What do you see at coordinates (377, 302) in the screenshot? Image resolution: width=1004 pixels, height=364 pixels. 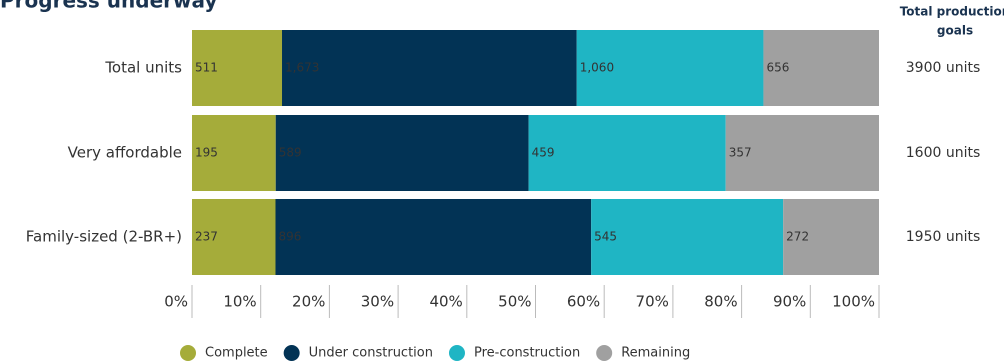 I see `x-tick-label: 30%` at bounding box center [377, 302].